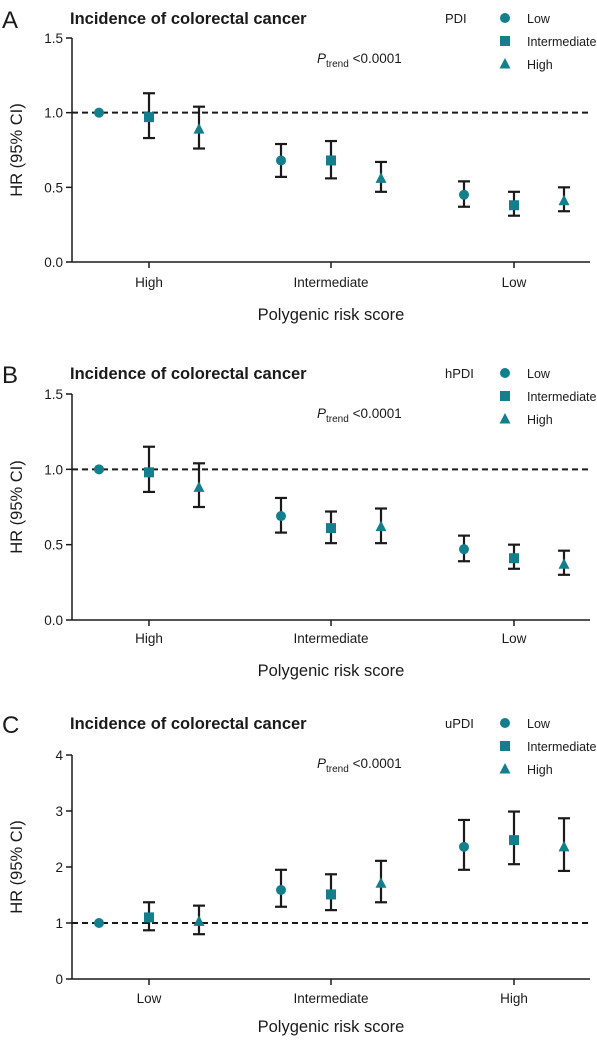 This screenshot has width=597, height=1040. What do you see at coordinates (10, 20) in the screenshot?
I see `panel-letter: A` at bounding box center [10, 20].